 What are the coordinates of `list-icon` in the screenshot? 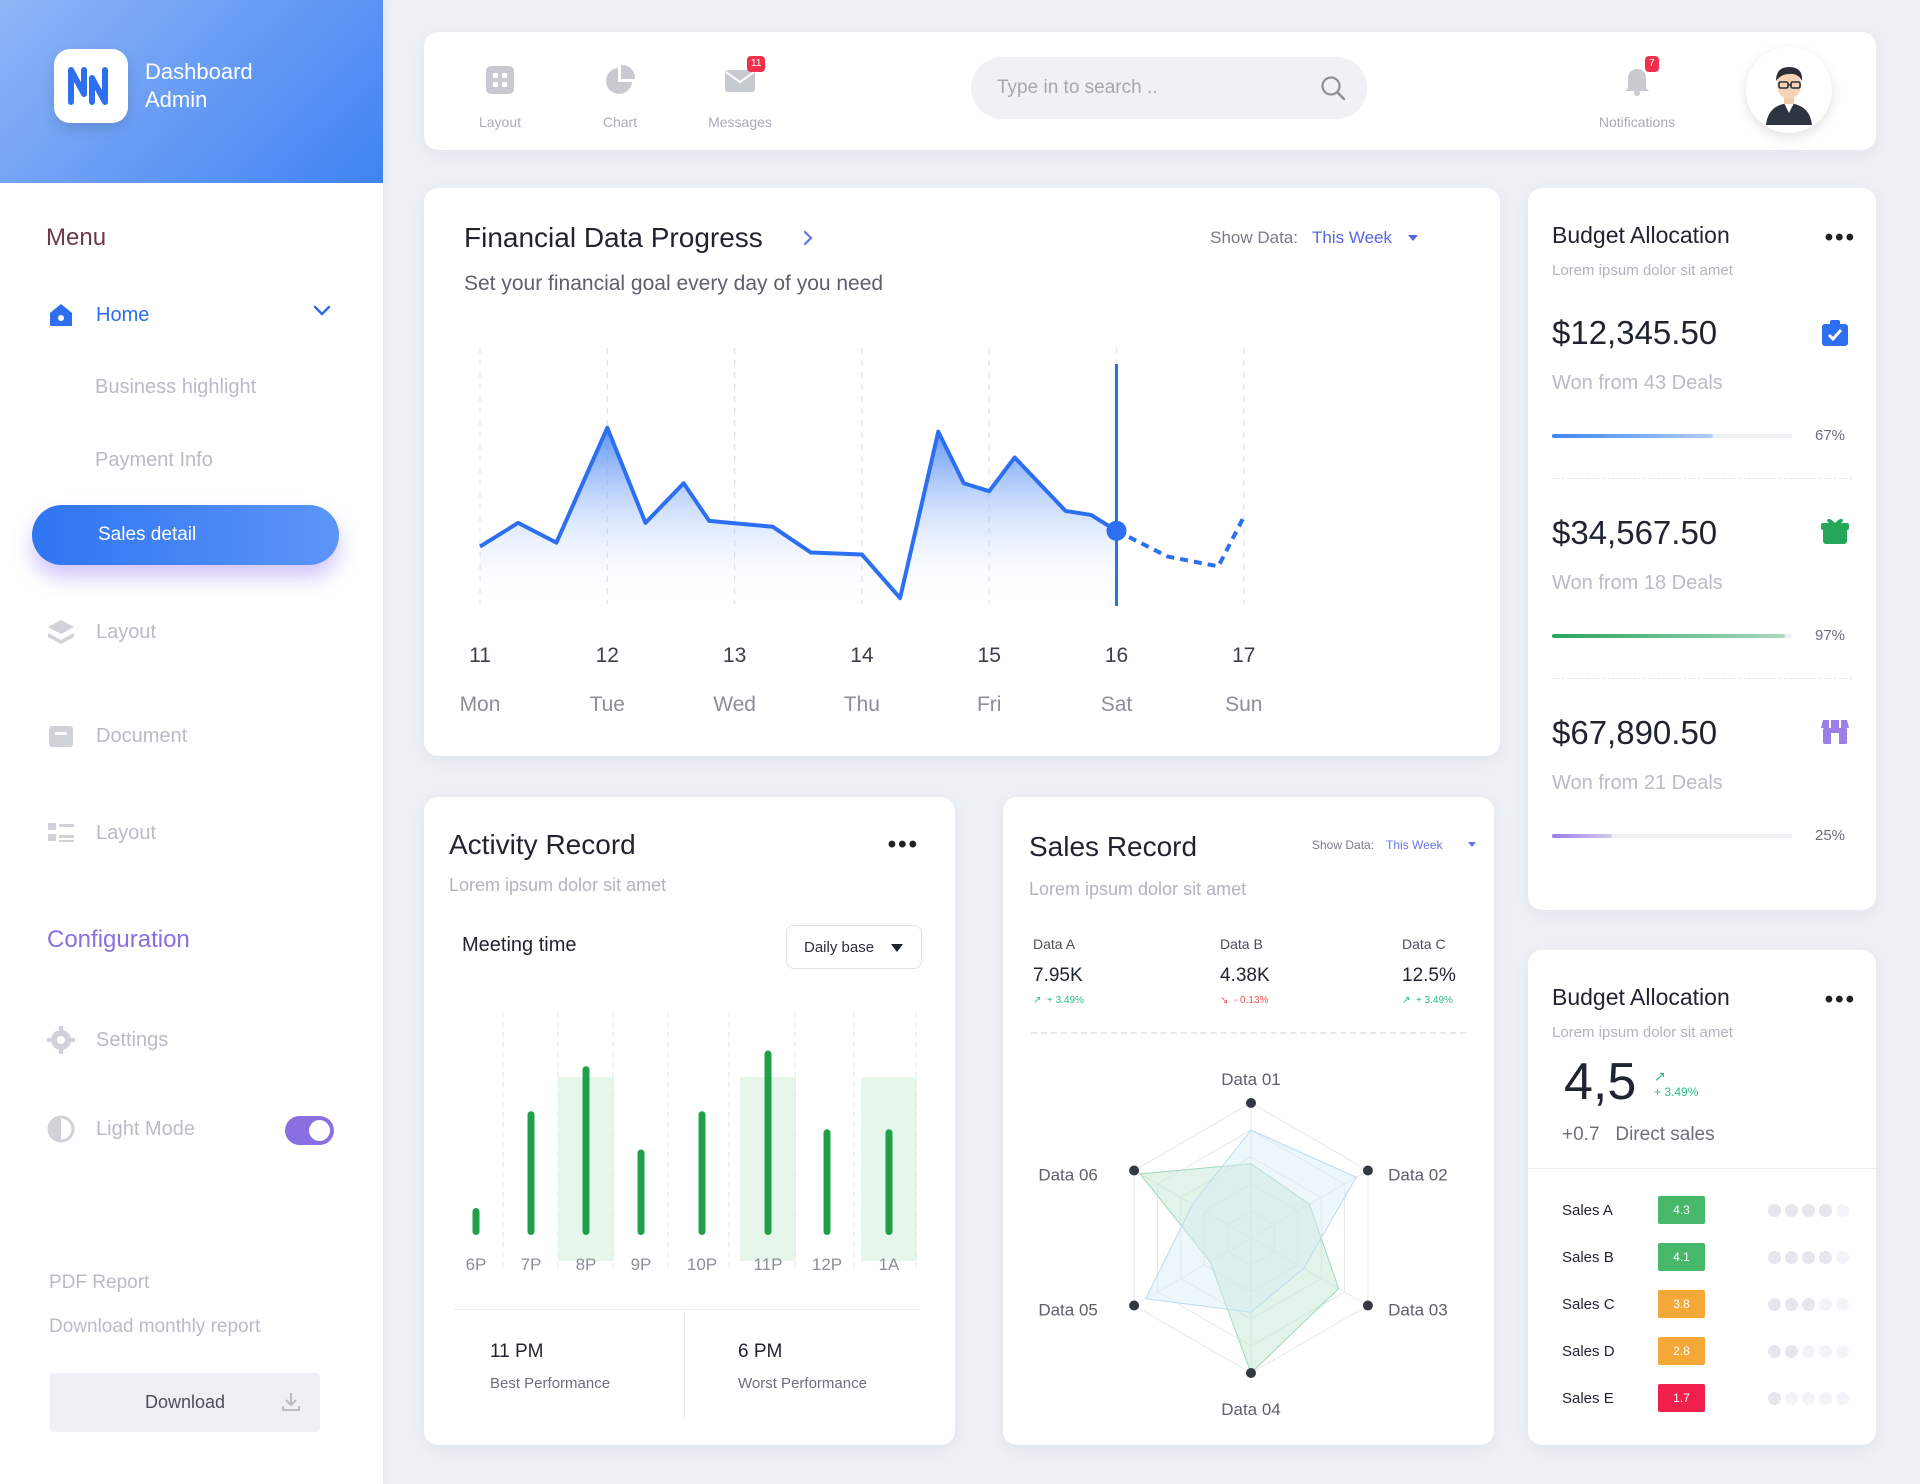 It's located at (61, 833).